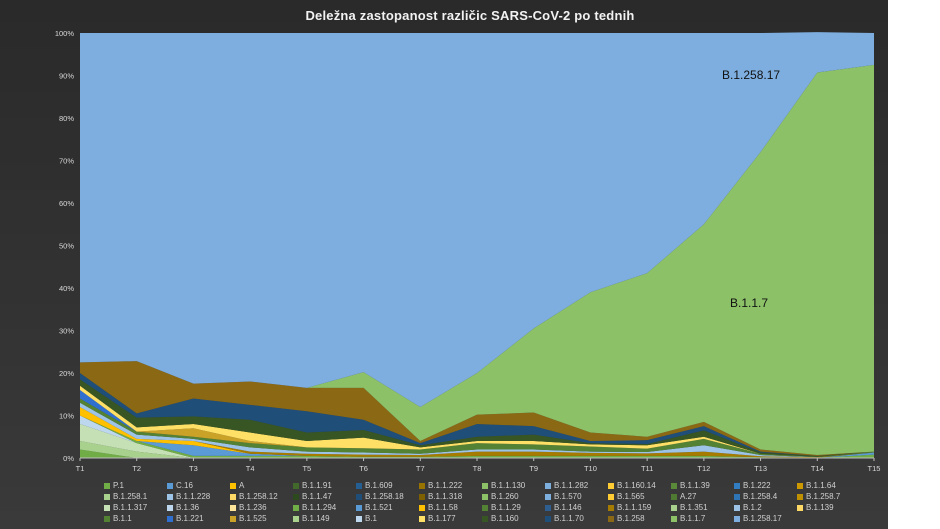 This screenshot has height=529, width=940. What do you see at coordinates (505, 518) in the screenshot?
I see `legend-label: B.1.160` at bounding box center [505, 518].